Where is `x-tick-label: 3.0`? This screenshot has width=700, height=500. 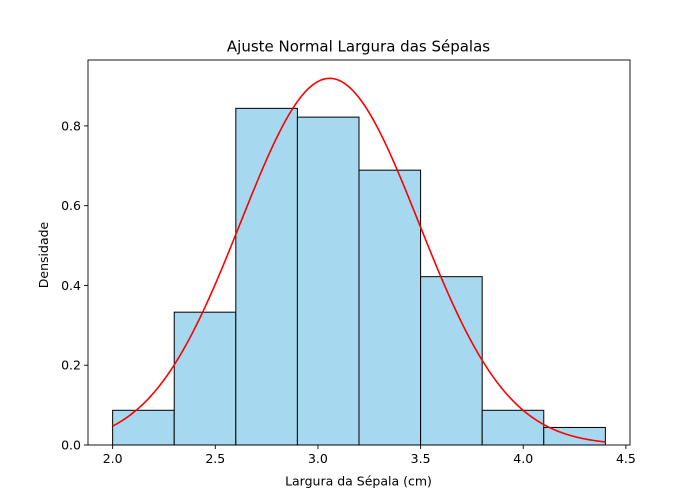
x-tick-label: 3.0 is located at coordinates (318, 458).